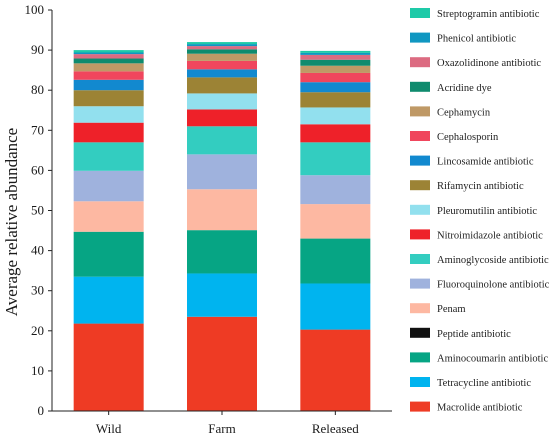  I want to click on legend-label: Fluoroquinolone antibiotic, so click(493, 285).